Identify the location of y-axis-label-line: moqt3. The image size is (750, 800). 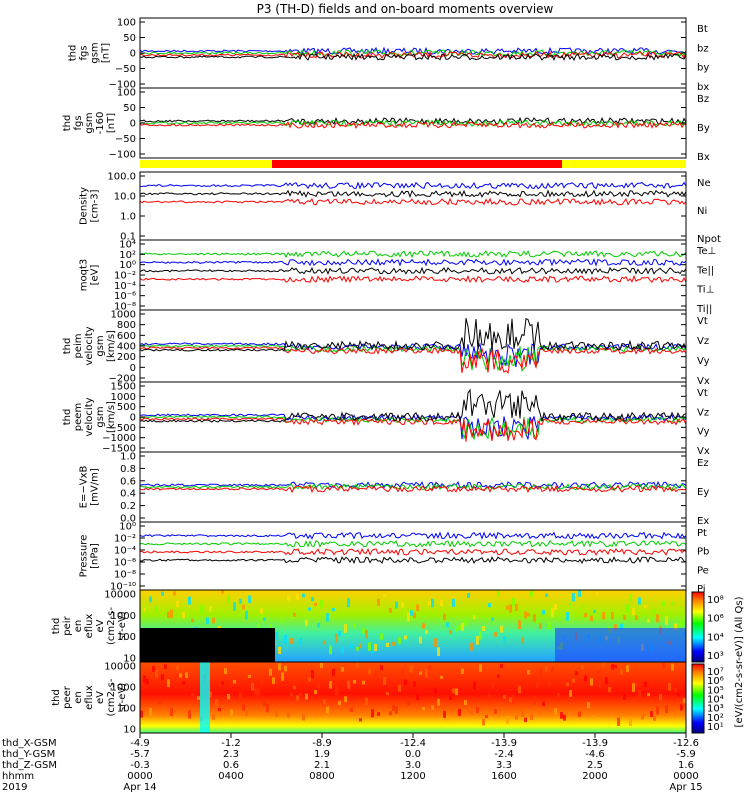
(84, 275).